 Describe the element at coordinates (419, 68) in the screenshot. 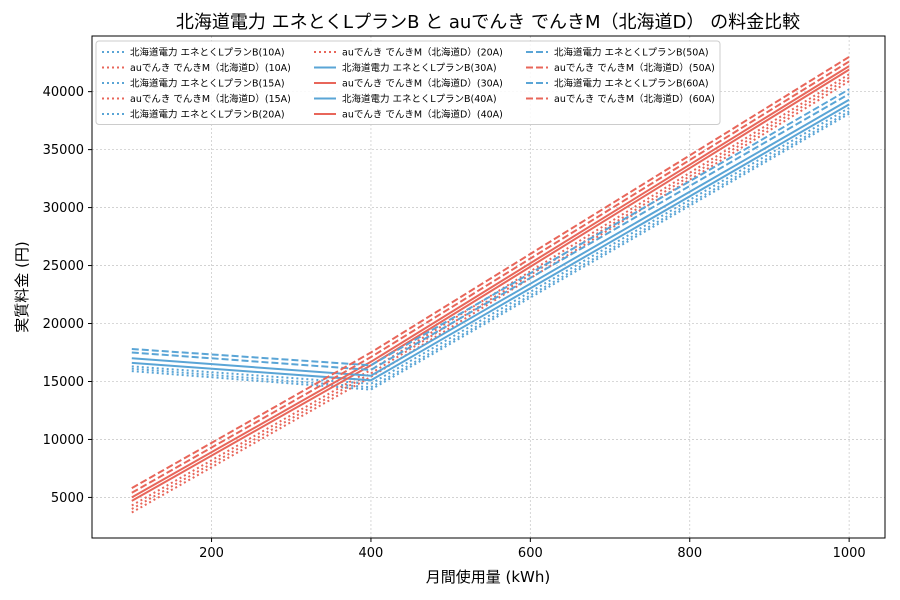

I see `legend-label: 北海道電力 エネとくLプランB(30A)` at that location.